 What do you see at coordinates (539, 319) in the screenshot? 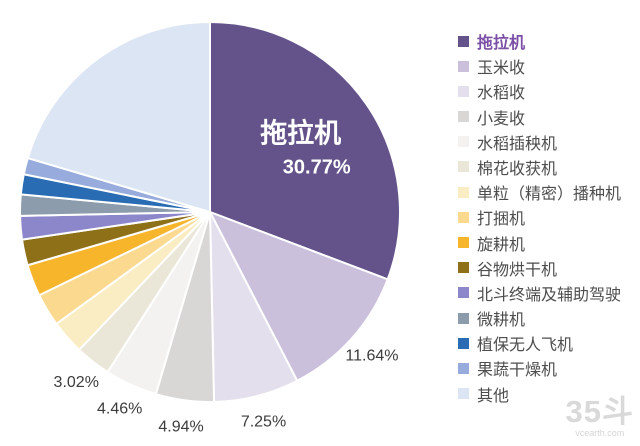
I see `legend-item: 微耕机` at bounding box center [539, 319].